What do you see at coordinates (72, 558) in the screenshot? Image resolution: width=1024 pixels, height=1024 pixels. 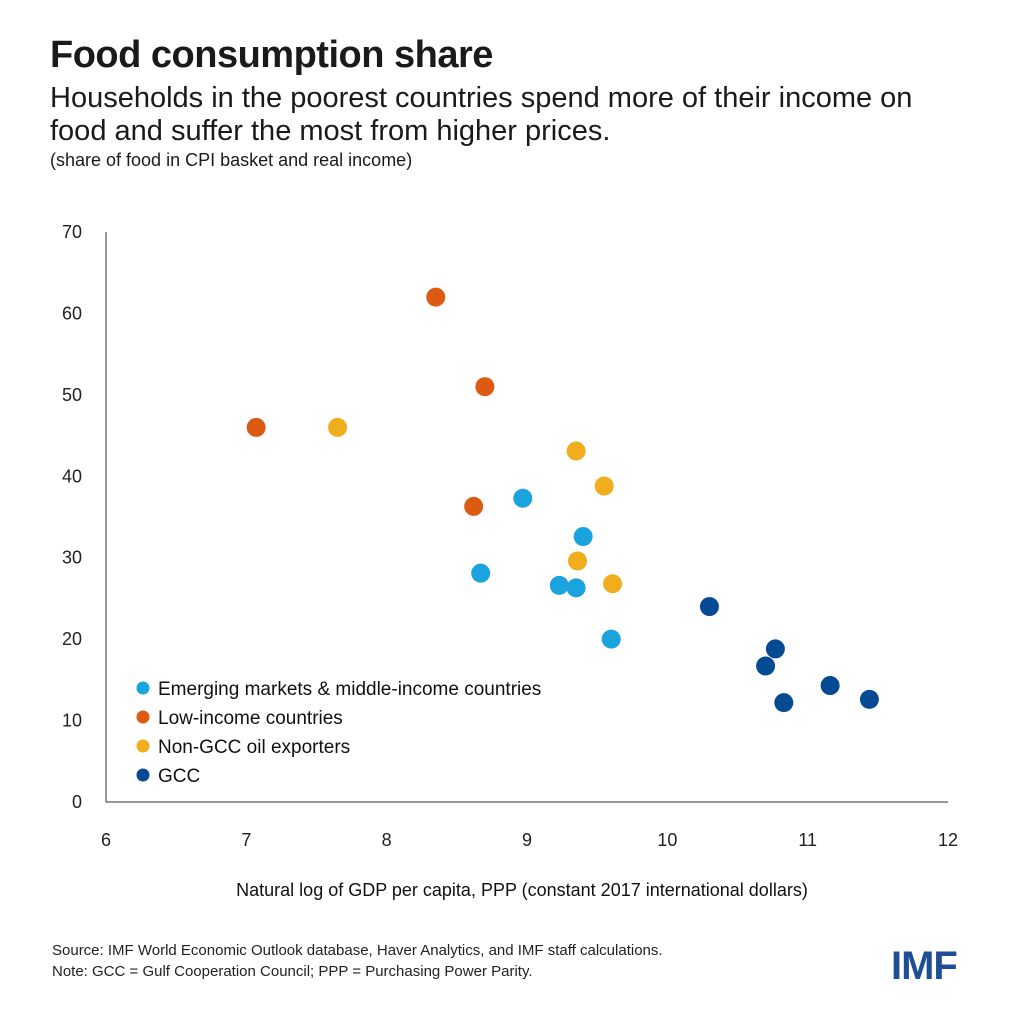 I see `y-tick-label: 30` at bounding box center [72, 558].